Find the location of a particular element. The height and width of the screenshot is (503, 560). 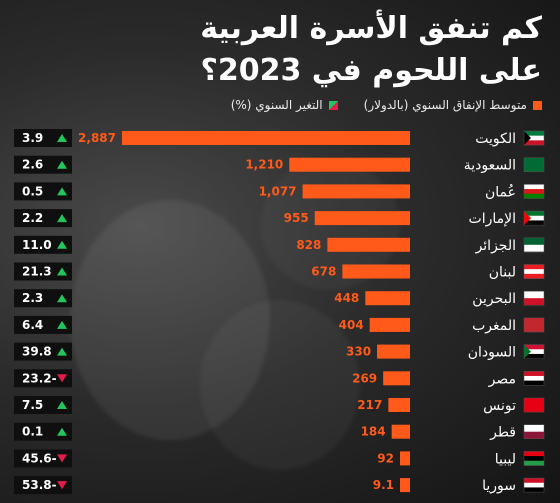

country-label: السعودية is located at coordinates (490, 166).